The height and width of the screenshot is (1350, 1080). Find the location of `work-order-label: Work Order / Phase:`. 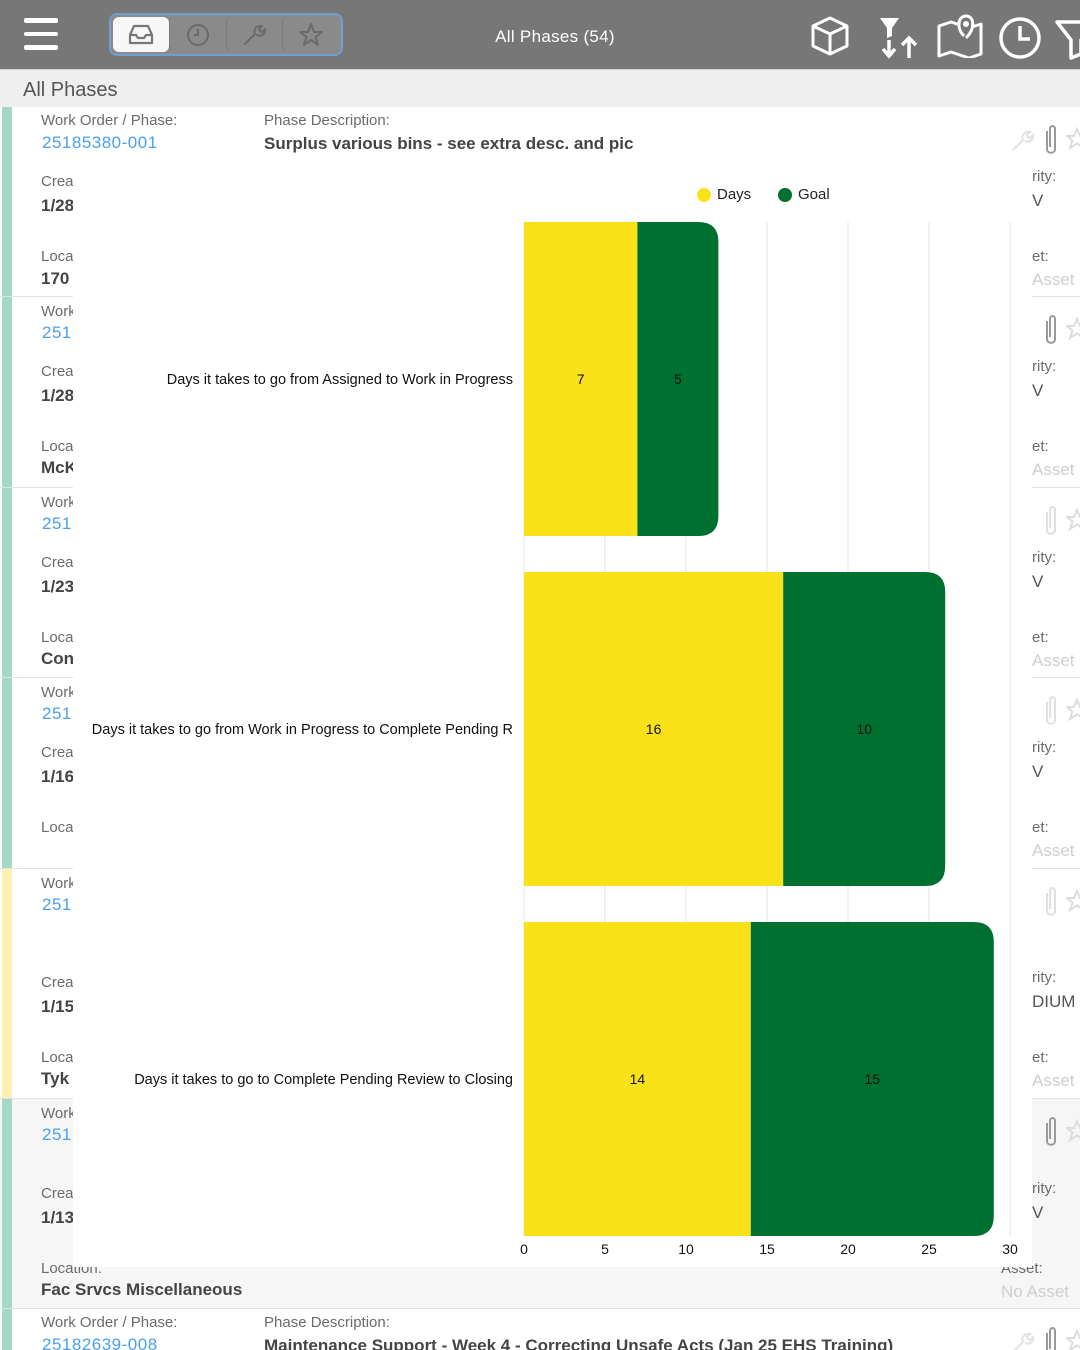

work-order-label: Work Order / Phase: is located at coordinates (109, 1322).